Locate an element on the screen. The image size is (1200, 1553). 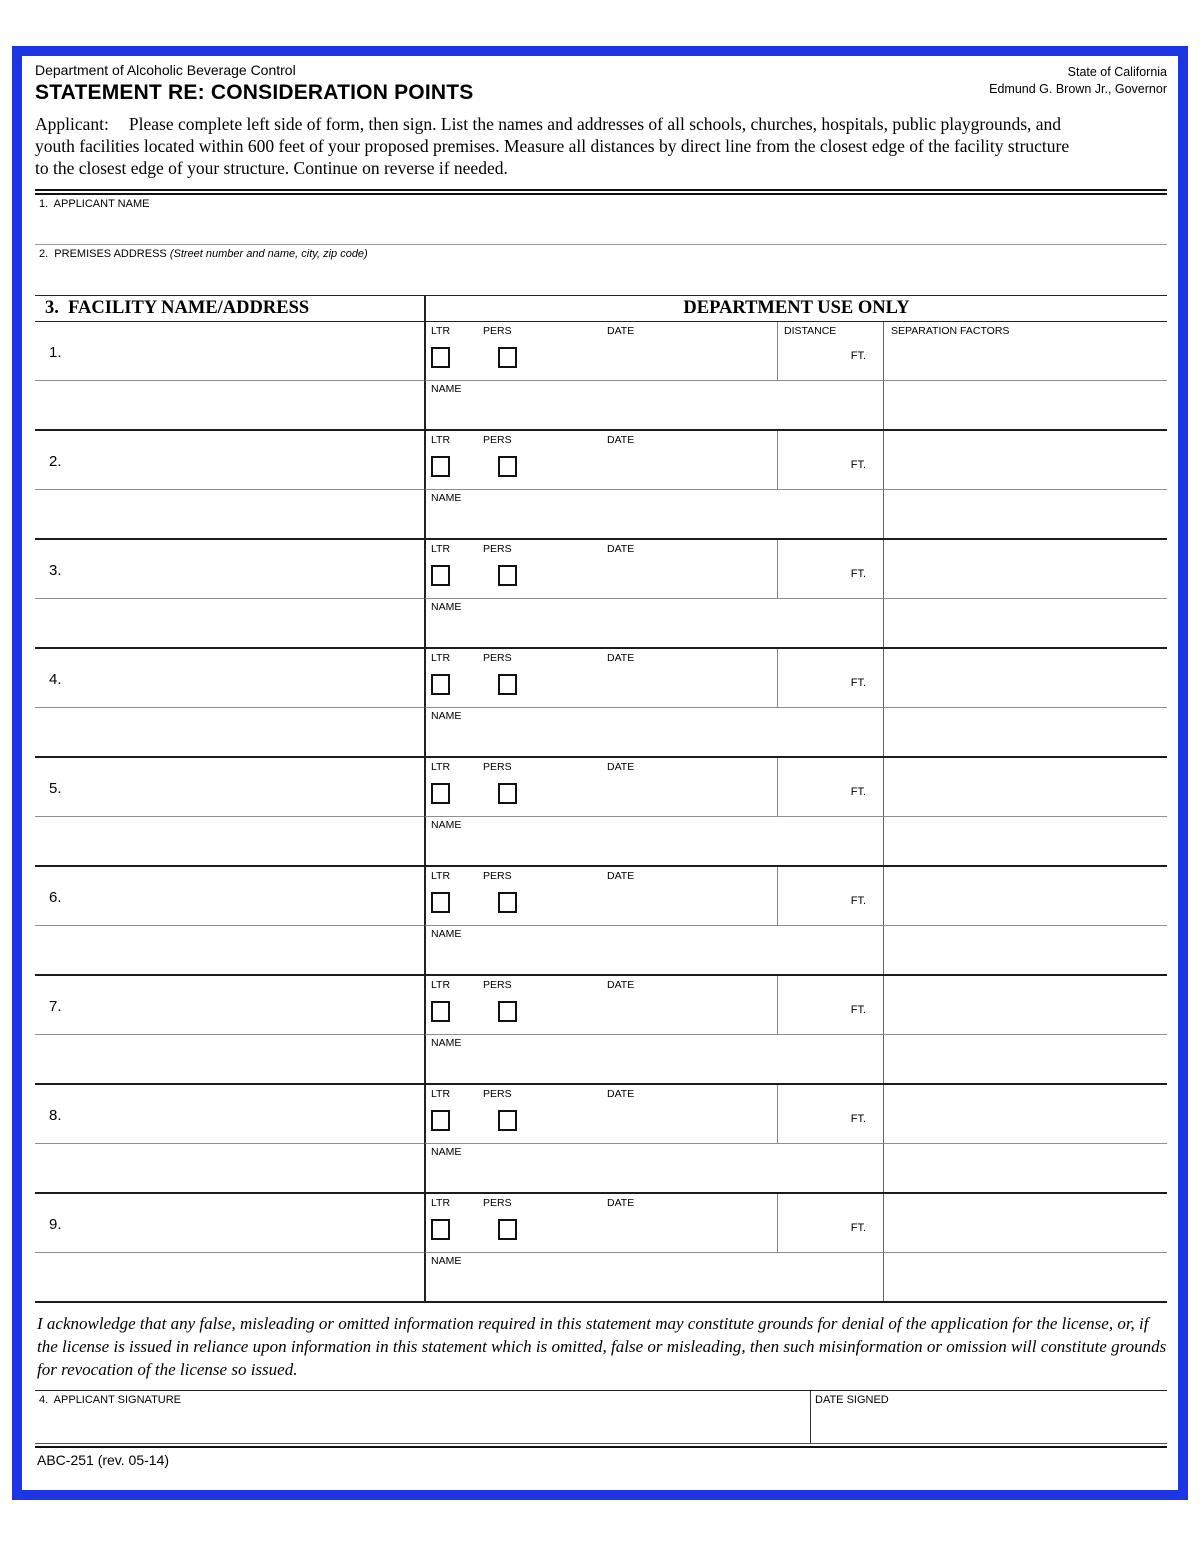
distance-cell: DISTANCE FT. is located at coordinates (830, 351).